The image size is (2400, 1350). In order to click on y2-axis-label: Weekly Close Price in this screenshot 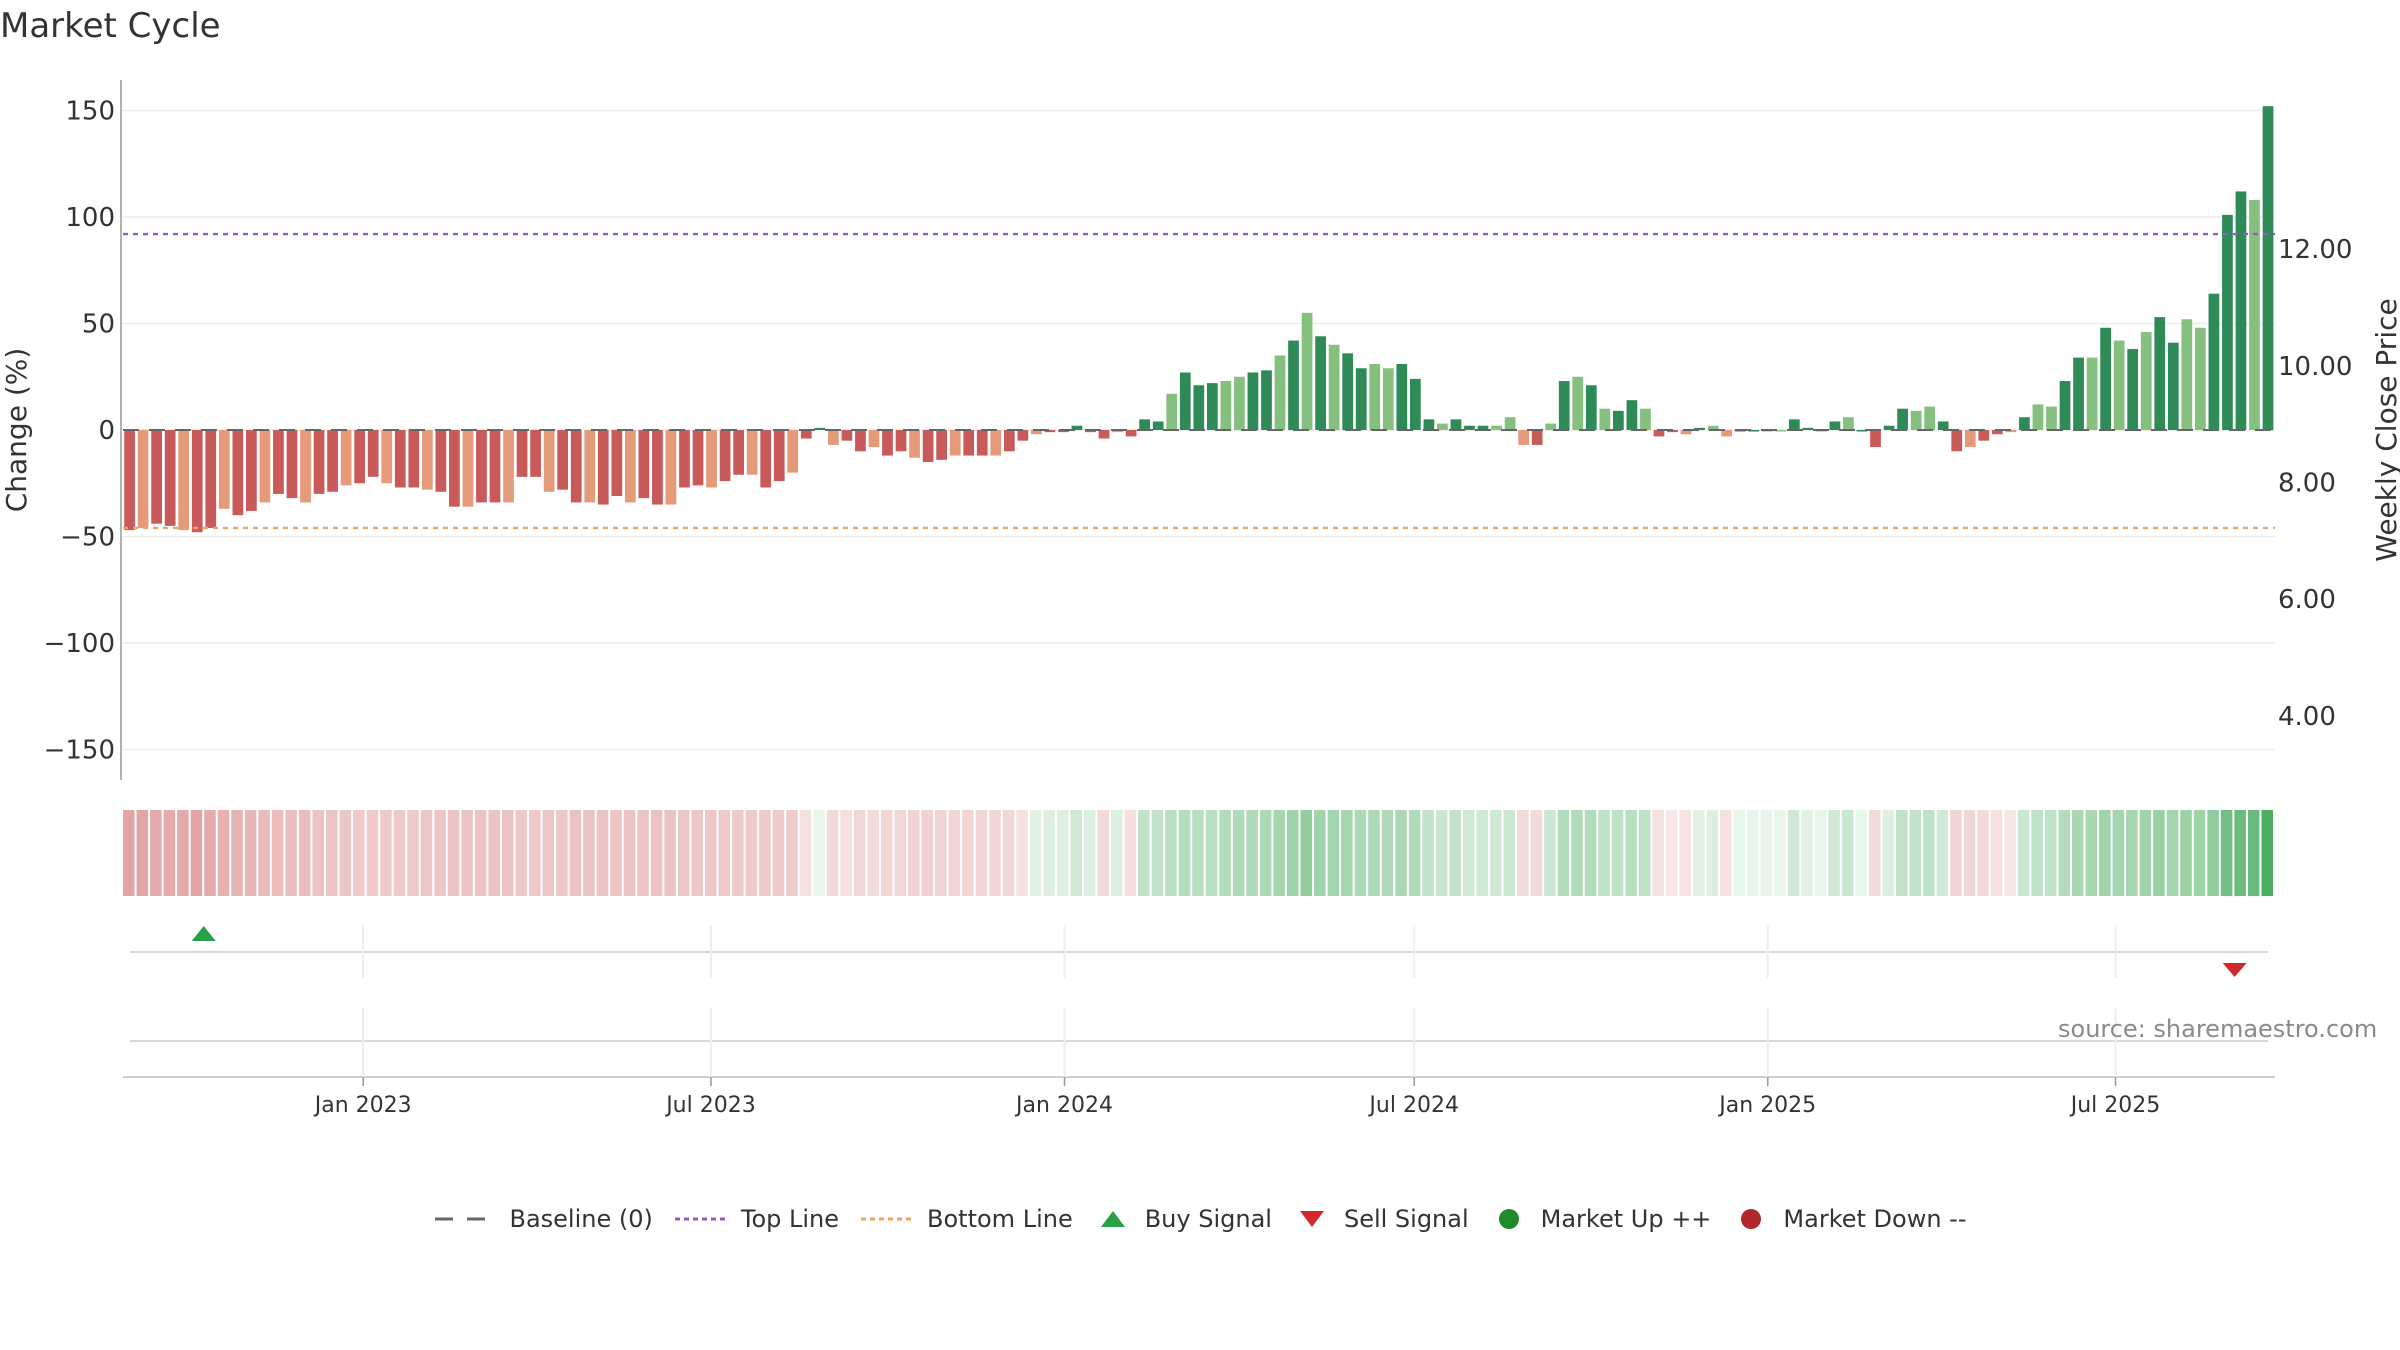, I will do `click(2385, 429)`.